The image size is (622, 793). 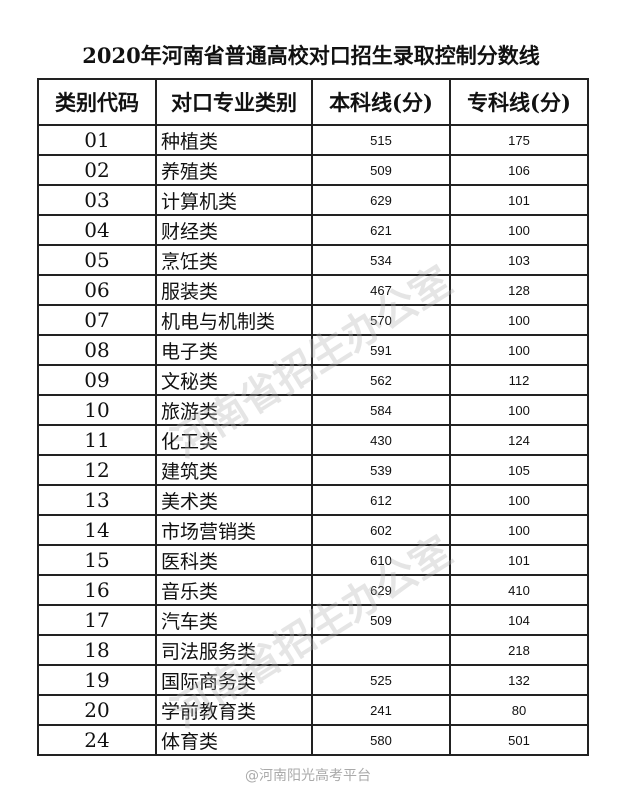 What do you see at coordinates (234, 140) in the screenshot?
I see `row-category: 种植类` at bounding box center [234, 140].